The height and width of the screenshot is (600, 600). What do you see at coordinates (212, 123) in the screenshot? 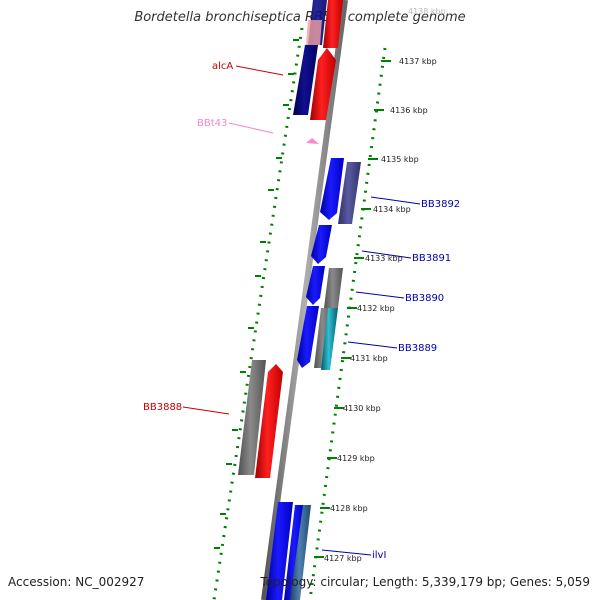
I see `gene-label-bbt43: BBt43` at bounding box center [212, 123].